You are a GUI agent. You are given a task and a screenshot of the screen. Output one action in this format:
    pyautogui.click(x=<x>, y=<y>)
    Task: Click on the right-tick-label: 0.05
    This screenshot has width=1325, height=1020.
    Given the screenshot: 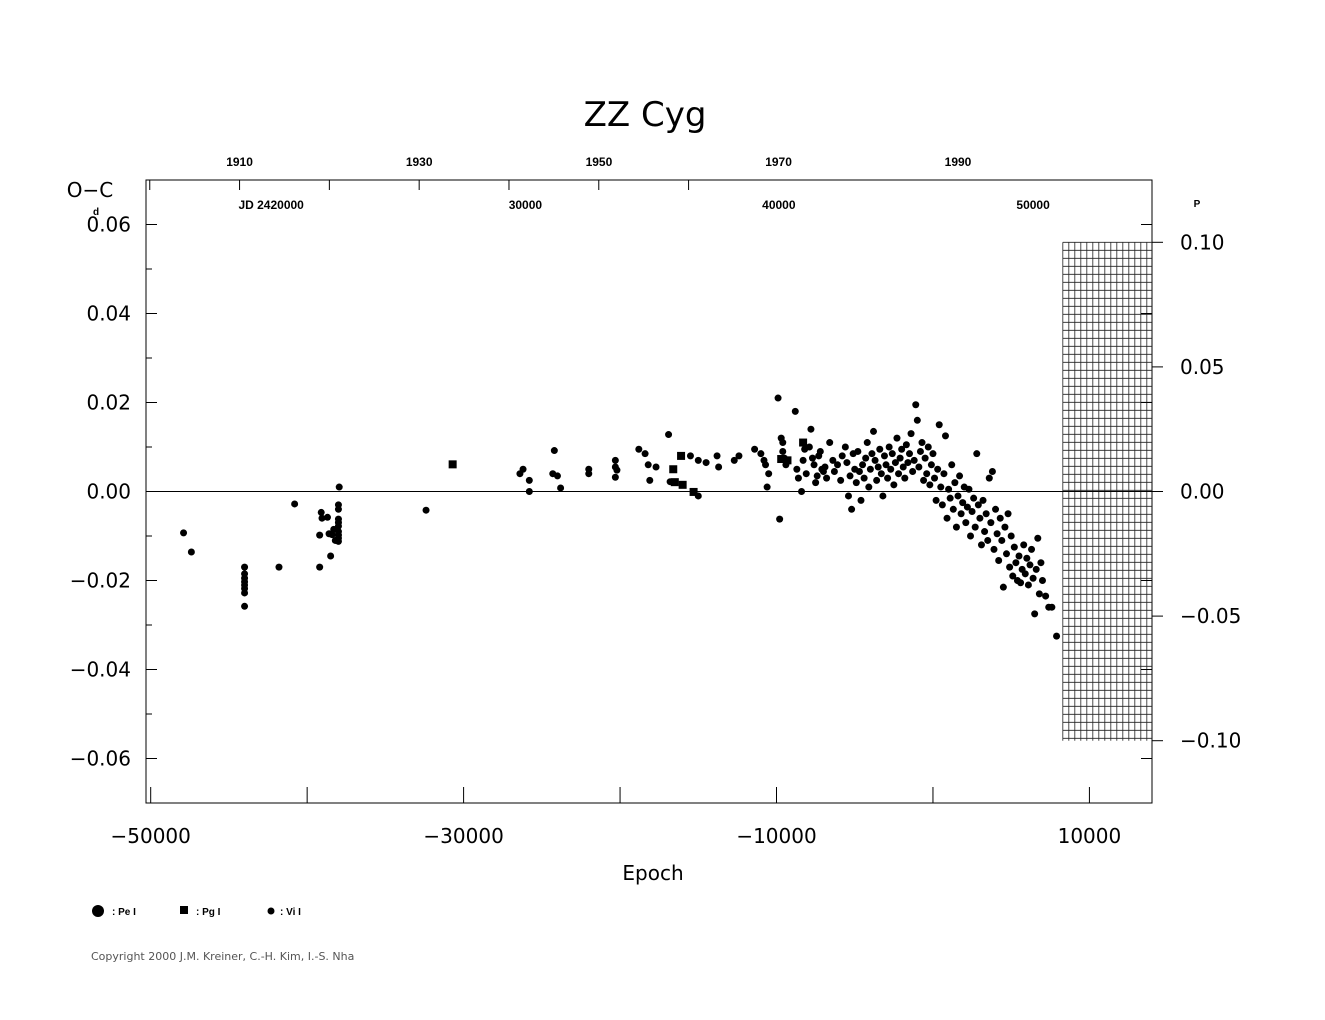 What is the action you would take?
    pyautogui.click(x=1202, y=367)
    